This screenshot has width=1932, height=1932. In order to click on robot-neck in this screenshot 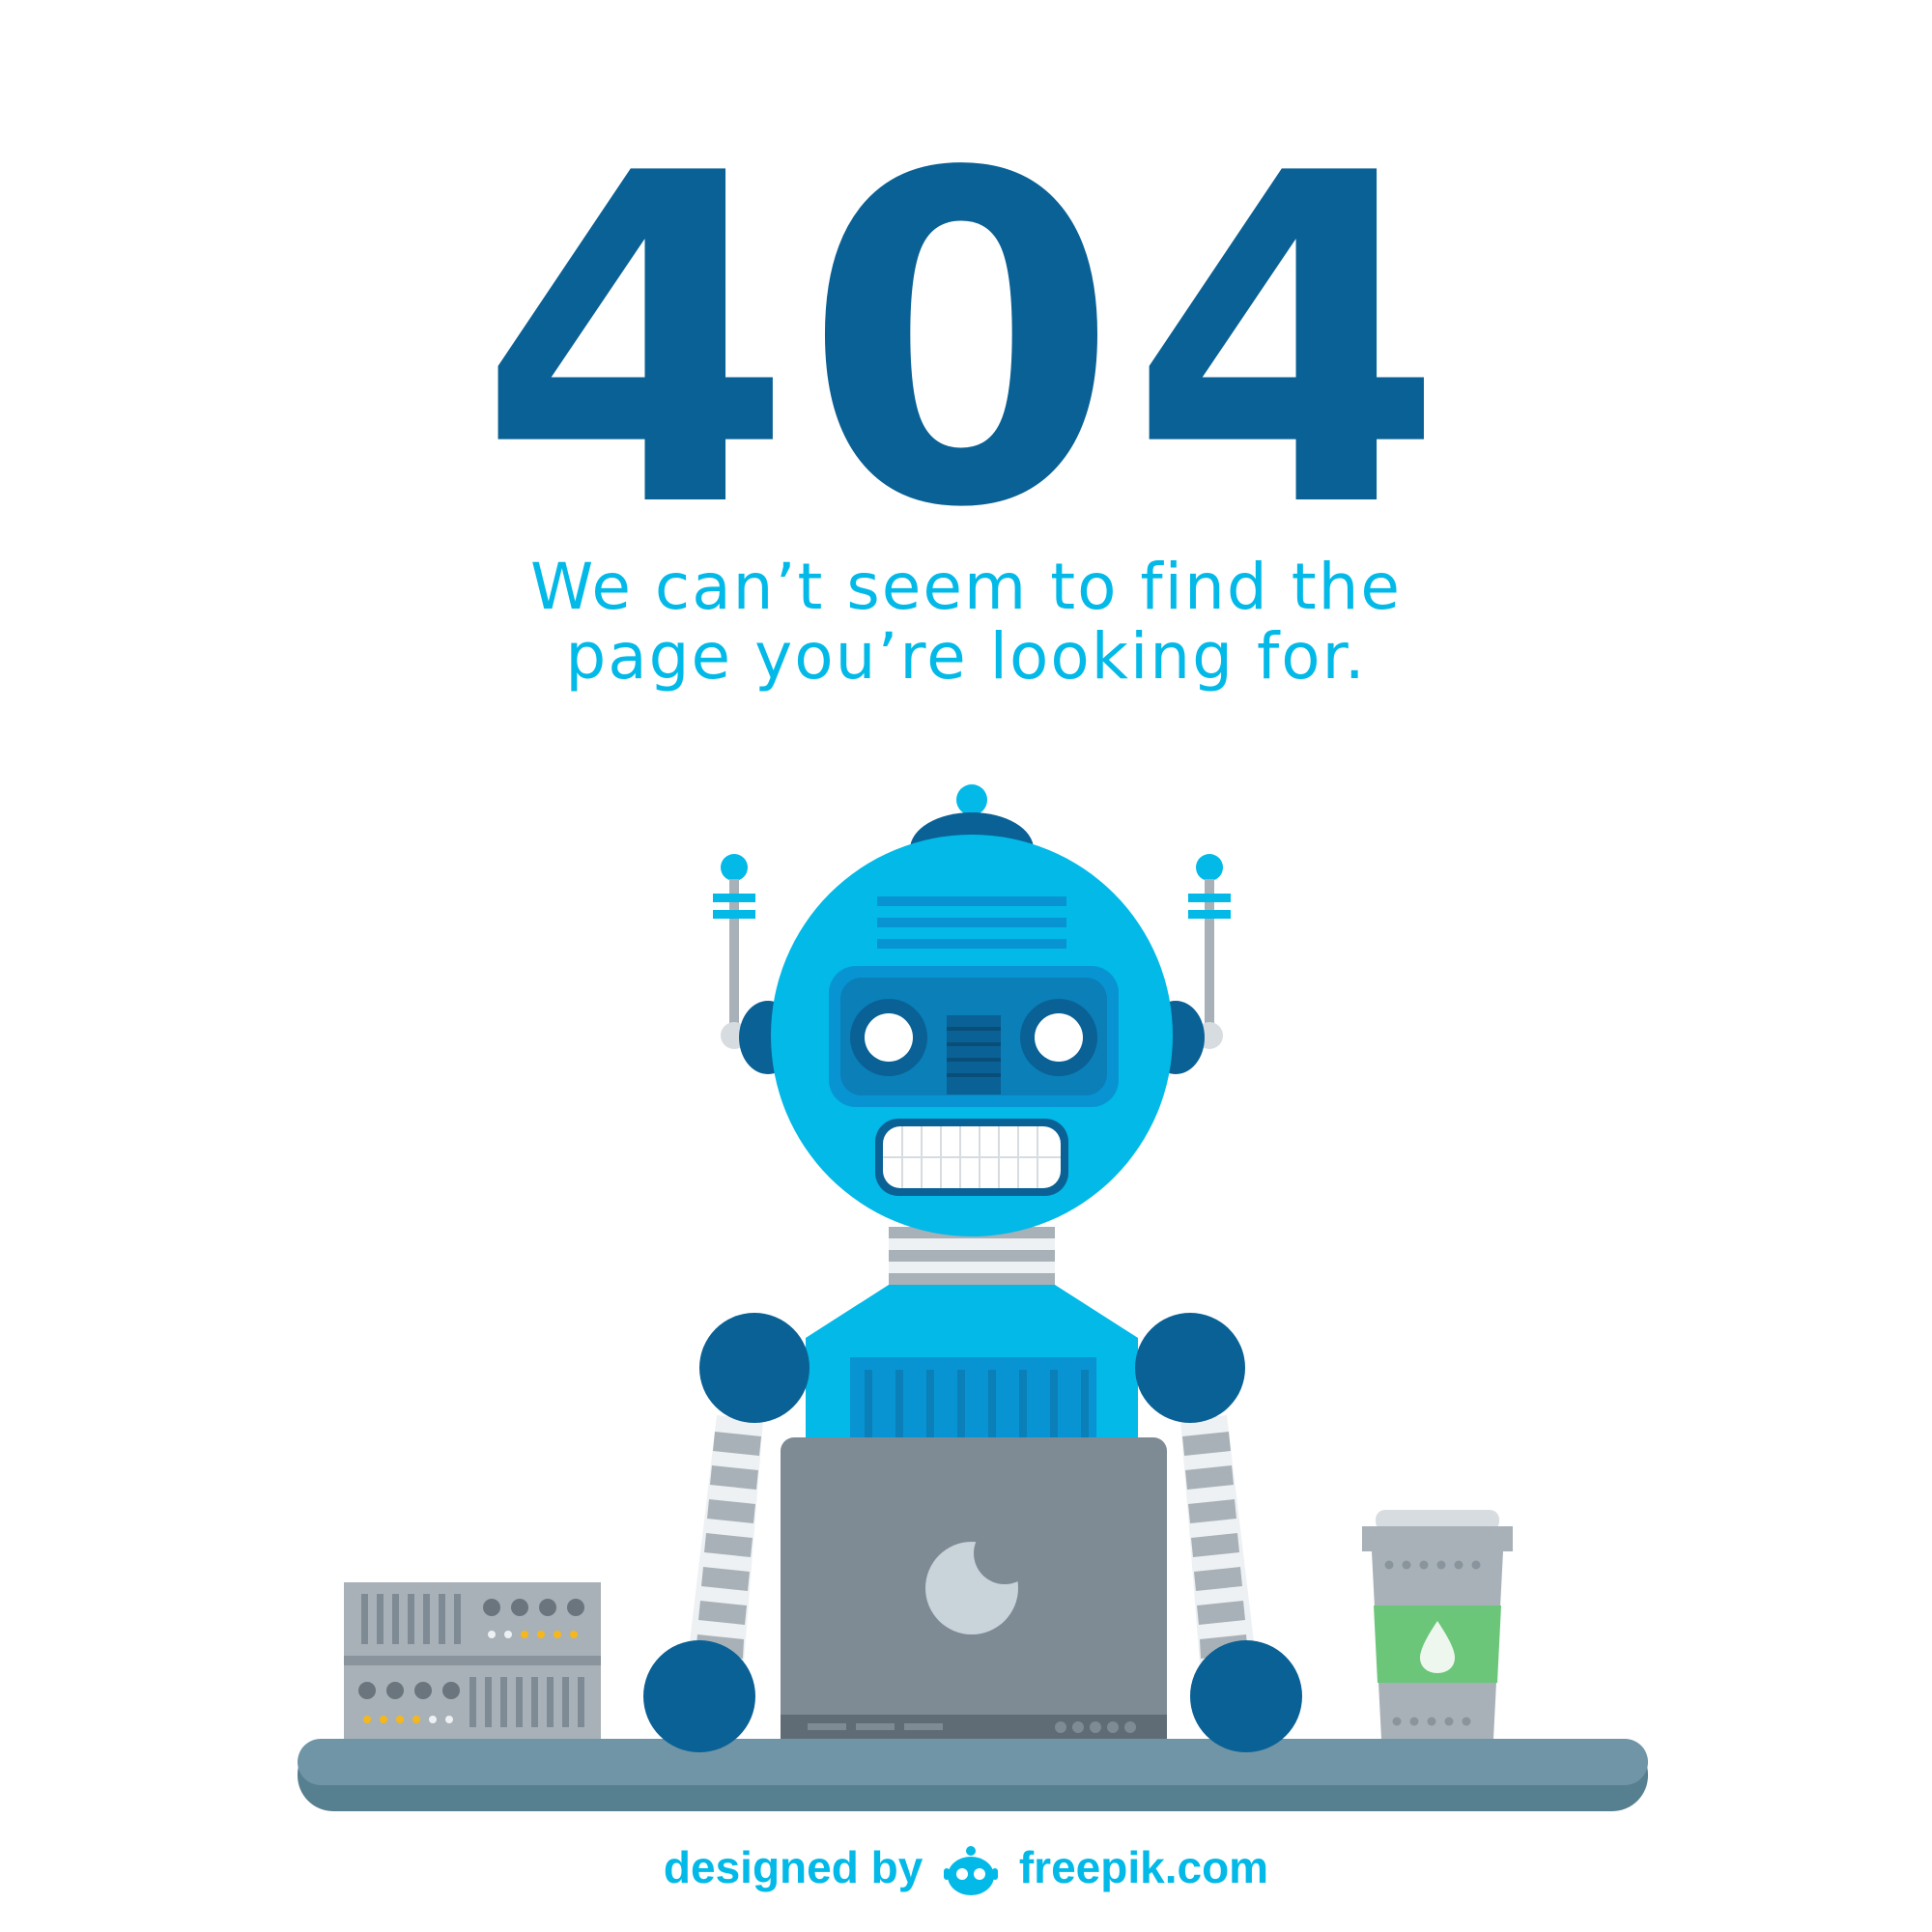, I will do `click(972, 1256)`.